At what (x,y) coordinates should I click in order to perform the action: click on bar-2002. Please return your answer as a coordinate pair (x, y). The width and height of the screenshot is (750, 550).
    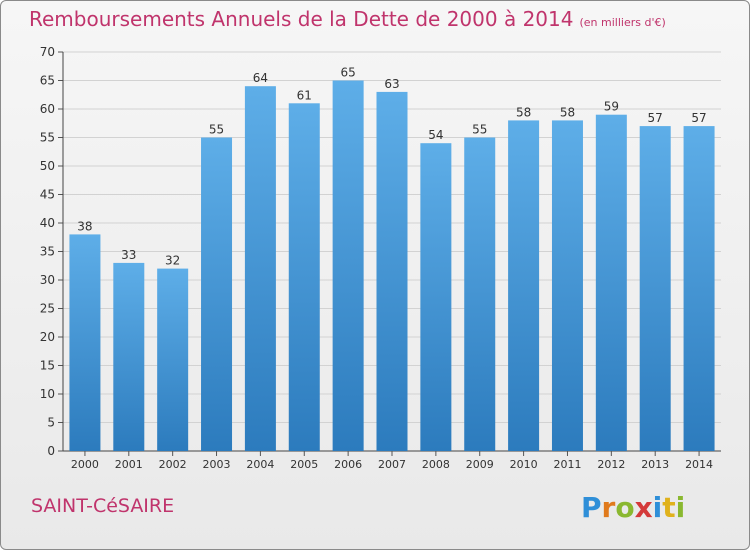
    Looking at the image, I should click on (173, 359).